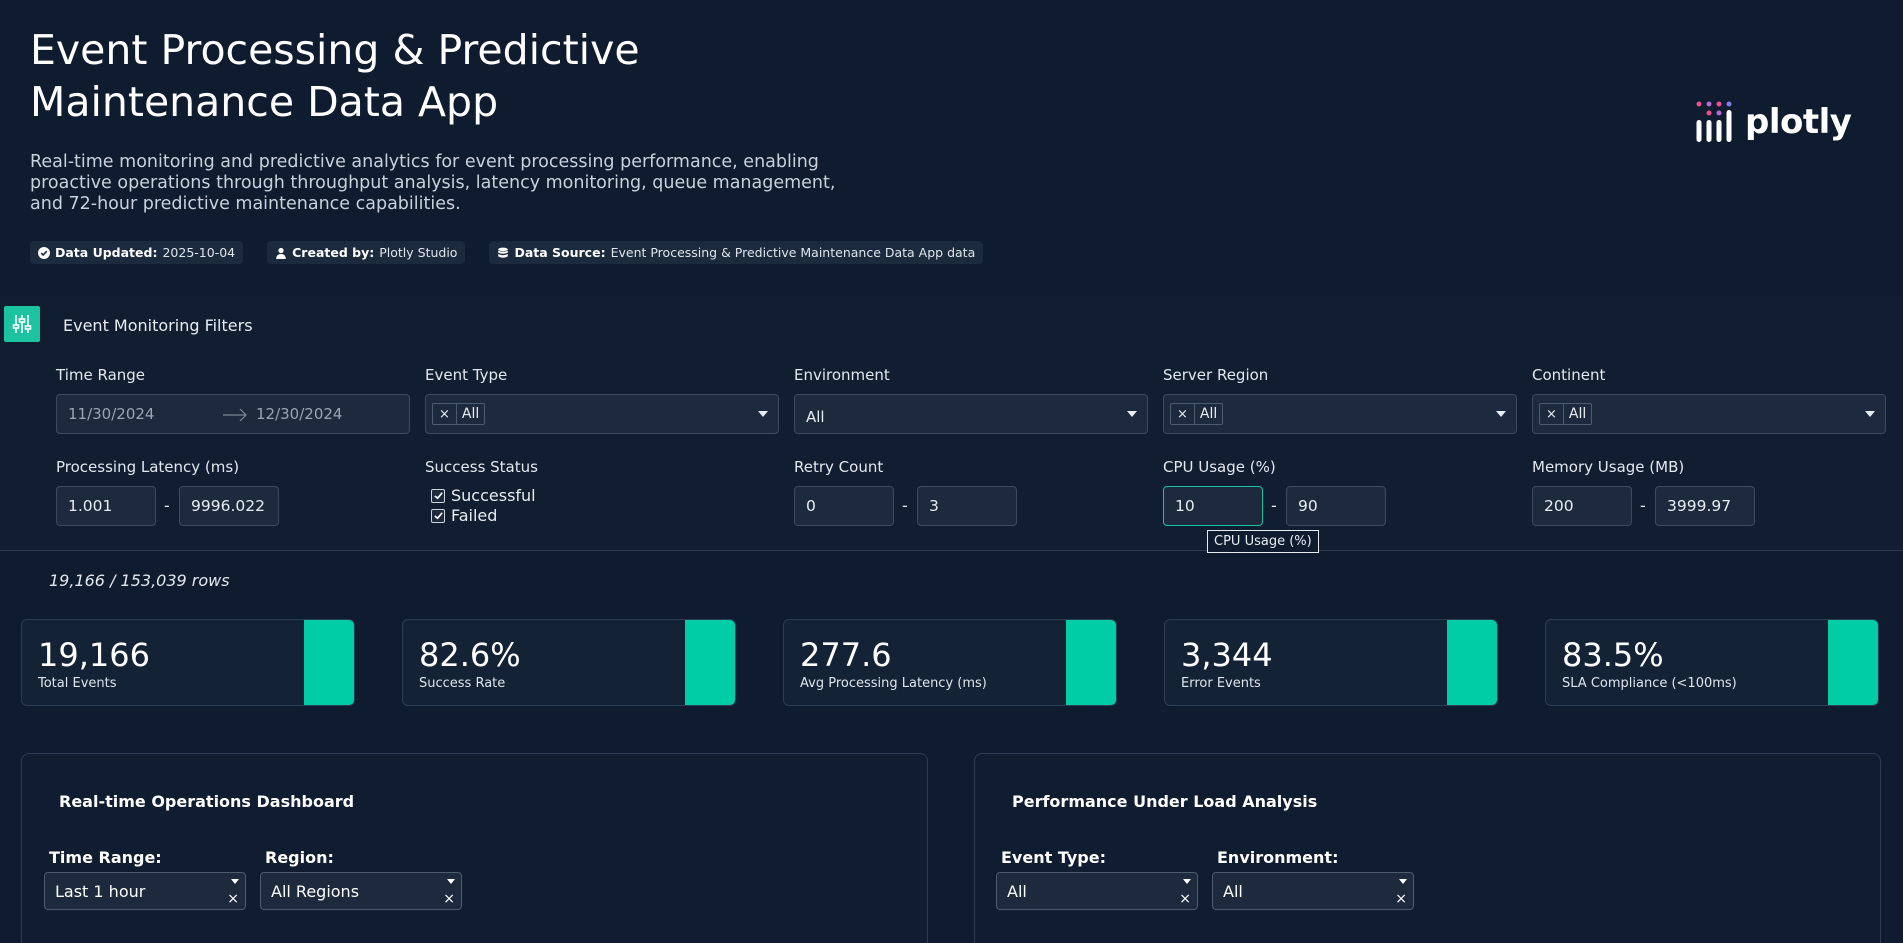  Describe the element at coordinates (1709, 414) in the screenshot. I see `continent-select: × All` at that location.